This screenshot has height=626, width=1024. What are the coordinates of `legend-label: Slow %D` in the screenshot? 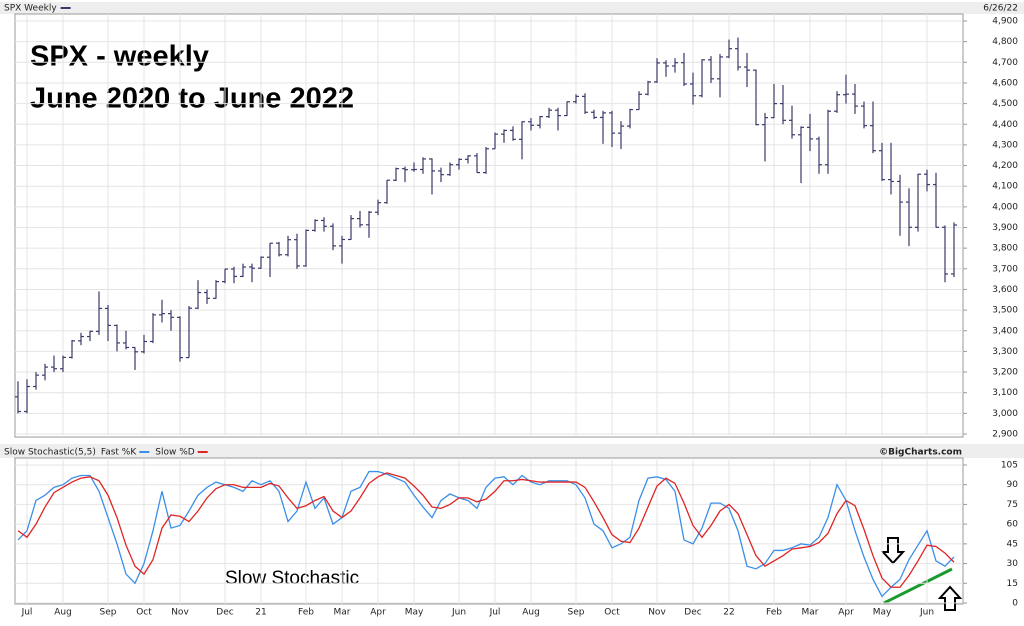 It's located at (174, 453).